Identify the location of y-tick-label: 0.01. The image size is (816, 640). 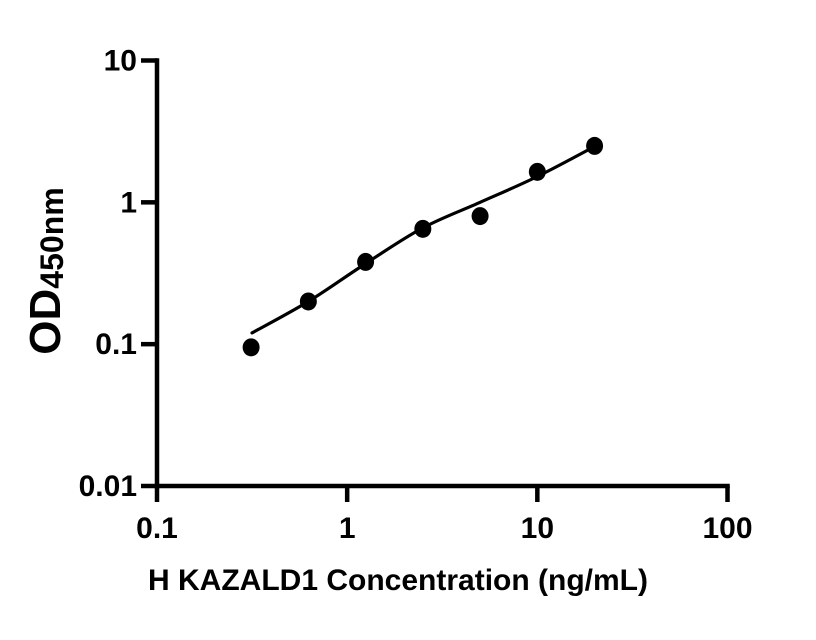
(108, 486).